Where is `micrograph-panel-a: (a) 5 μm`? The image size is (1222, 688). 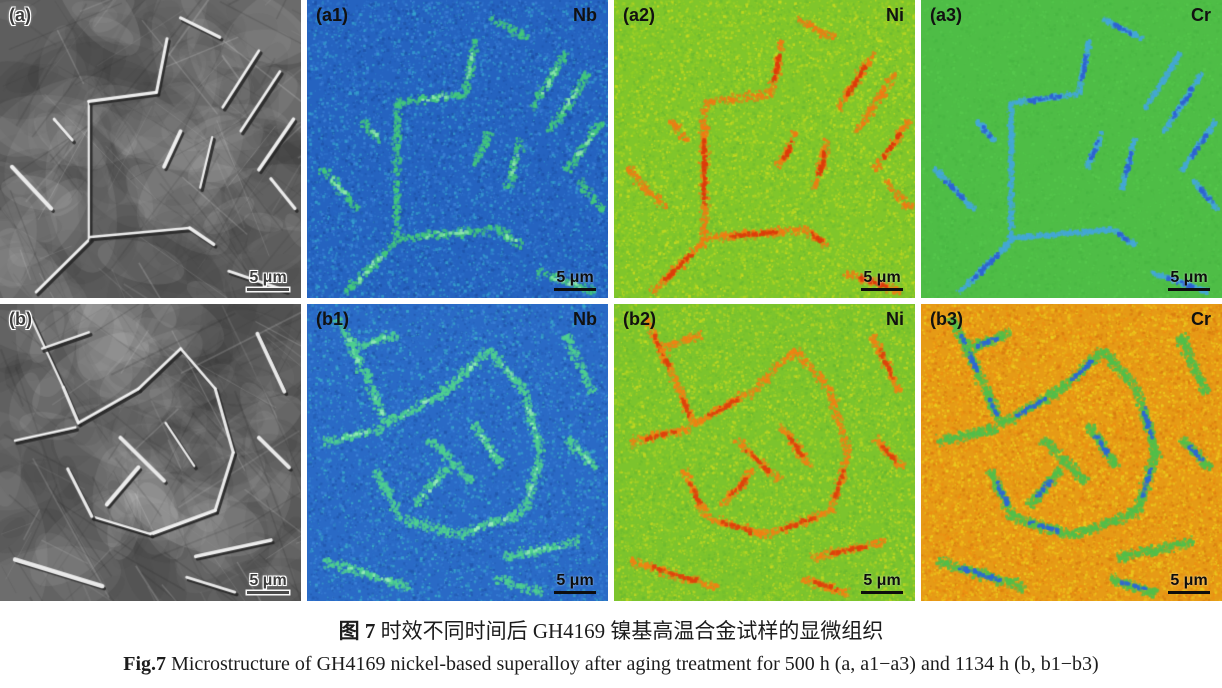
micrograph-panel-a: (a) 5 μm is located at coordinates (150, 149).